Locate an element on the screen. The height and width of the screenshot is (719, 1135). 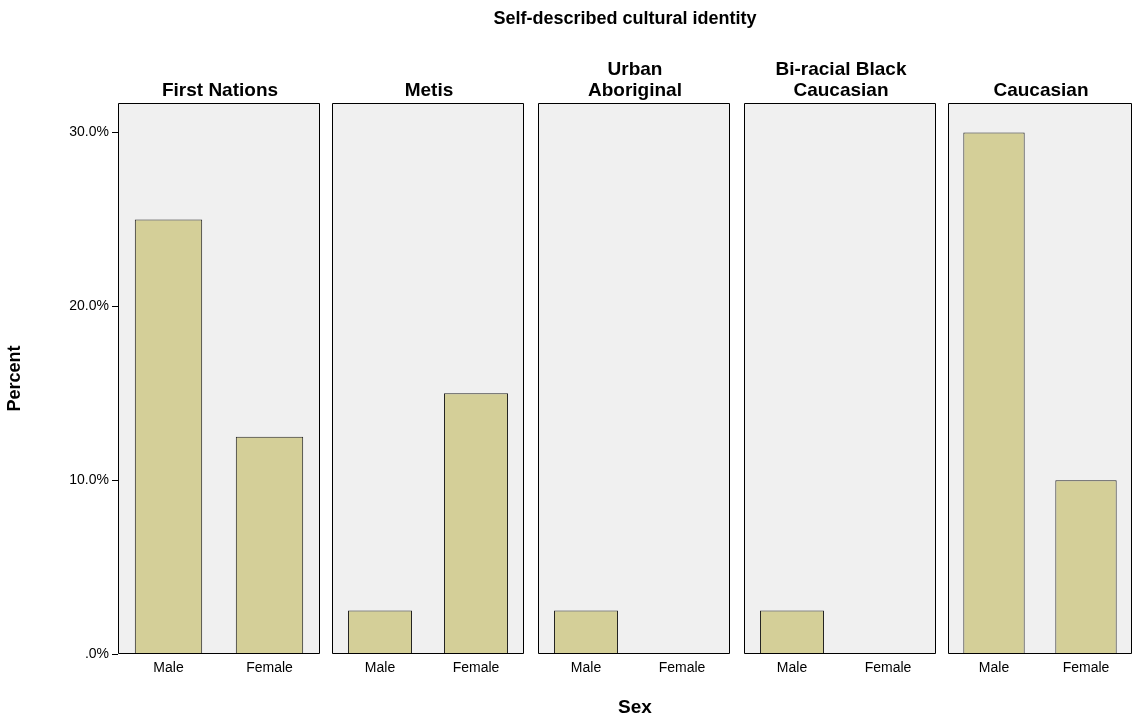
y-axis-title: Percent is located at coordinates (13, 378).